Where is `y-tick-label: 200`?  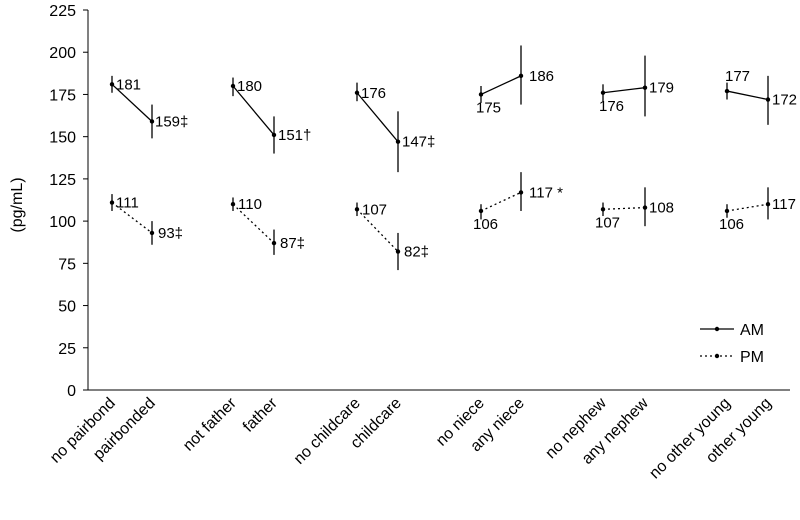
y-tick-label: 200 is located at coordinates (62, 53).